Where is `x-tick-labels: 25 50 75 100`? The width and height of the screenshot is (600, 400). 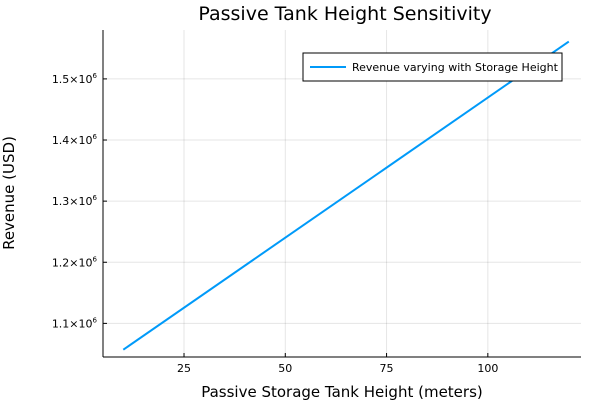
x-tick-labels: 25 50 75 100 is located at coordinates (337, 364).